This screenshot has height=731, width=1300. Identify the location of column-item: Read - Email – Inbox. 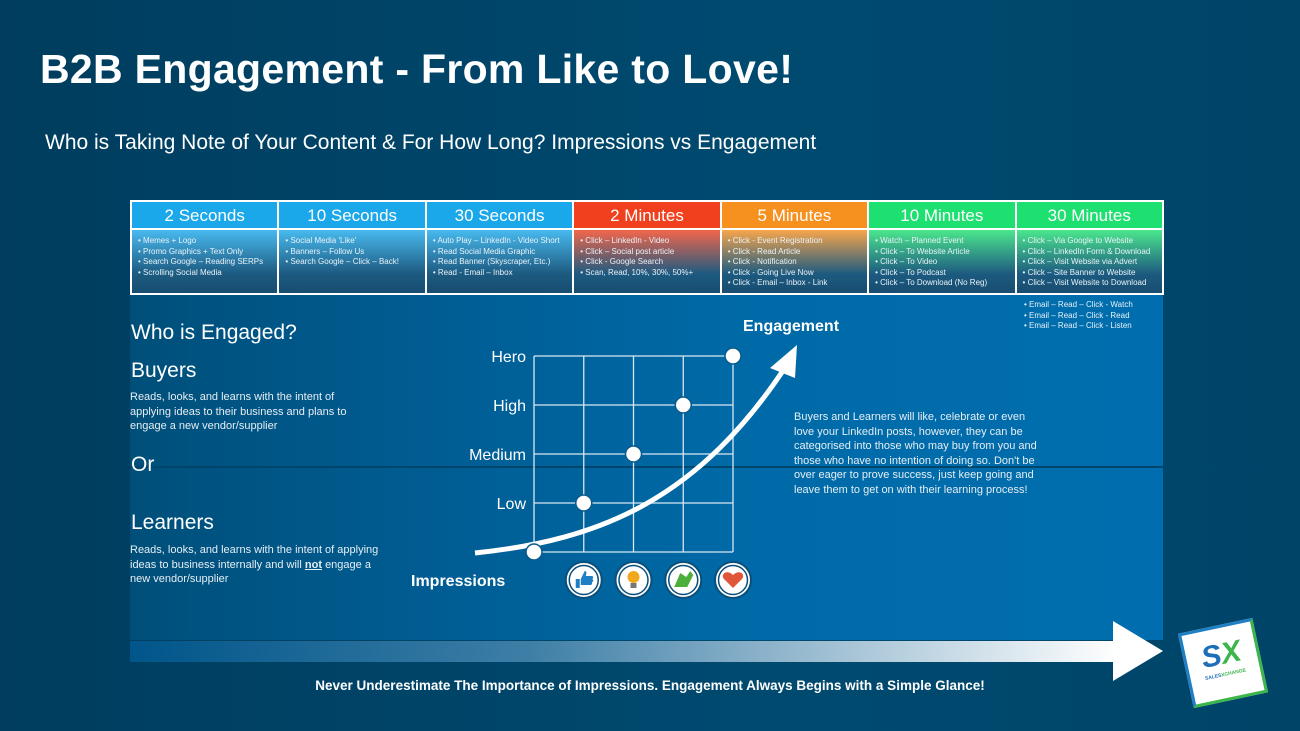
(499, 273).